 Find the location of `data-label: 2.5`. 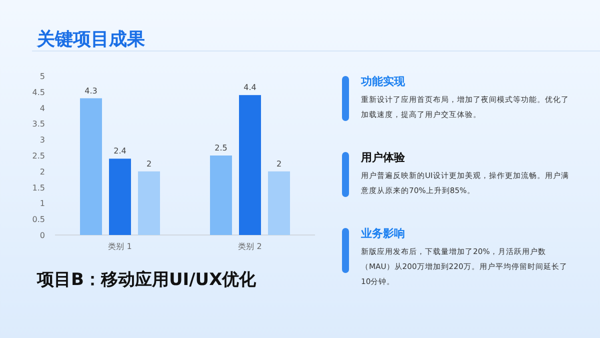

data-label: 2.5 is located at coordinates (221, 148).